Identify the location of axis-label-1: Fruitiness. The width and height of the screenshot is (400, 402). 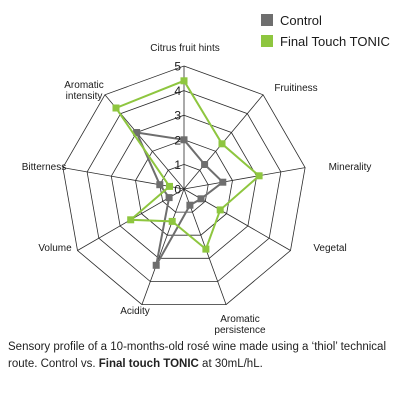
(295, 88).